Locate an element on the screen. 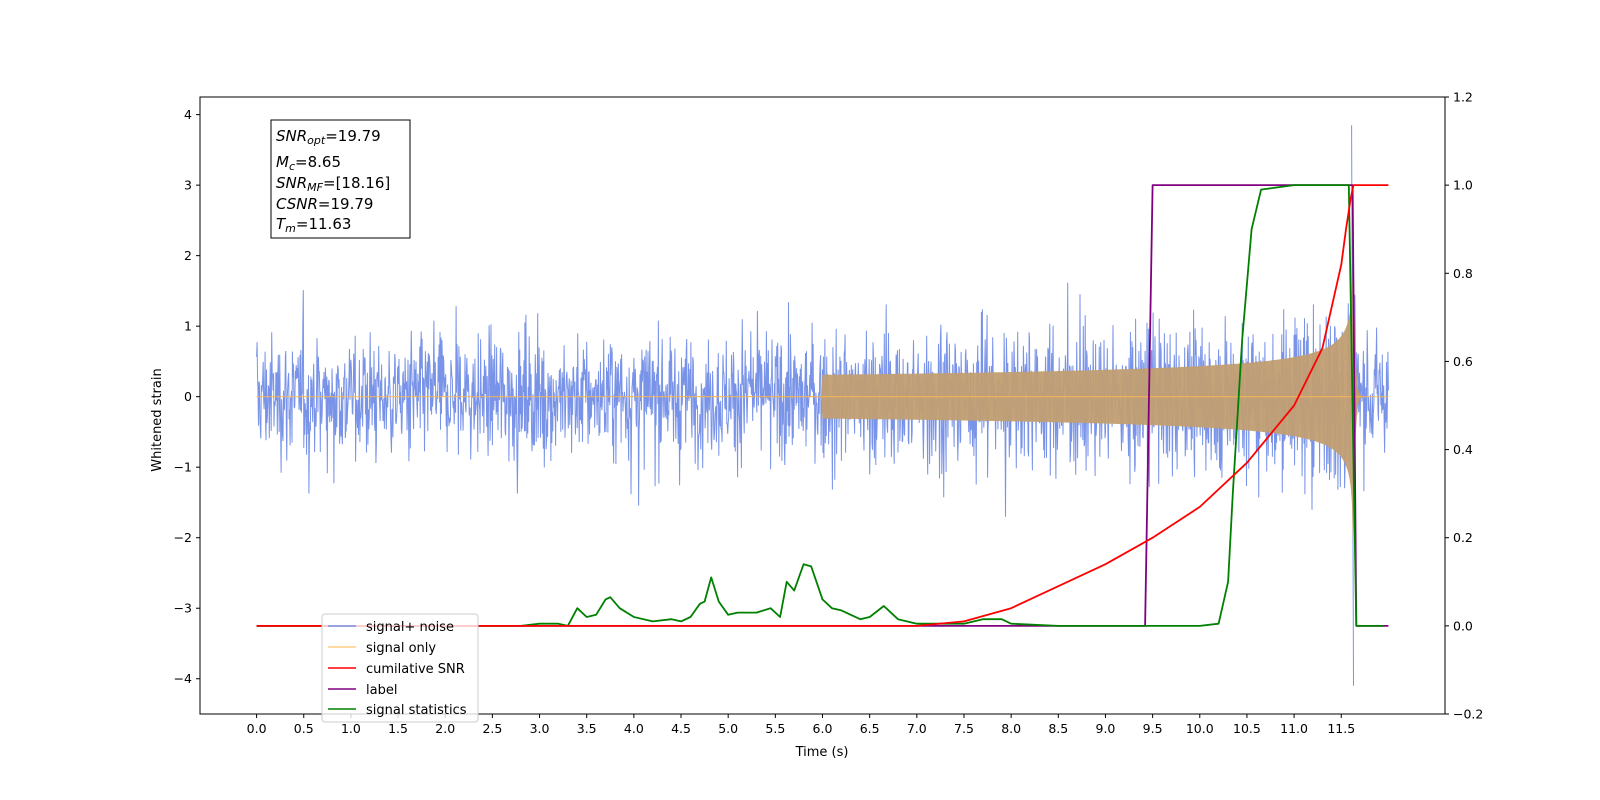 This screenshot has height=800, width=1600. left-y-tick-label: −2 is located at coordinates (183, 537).